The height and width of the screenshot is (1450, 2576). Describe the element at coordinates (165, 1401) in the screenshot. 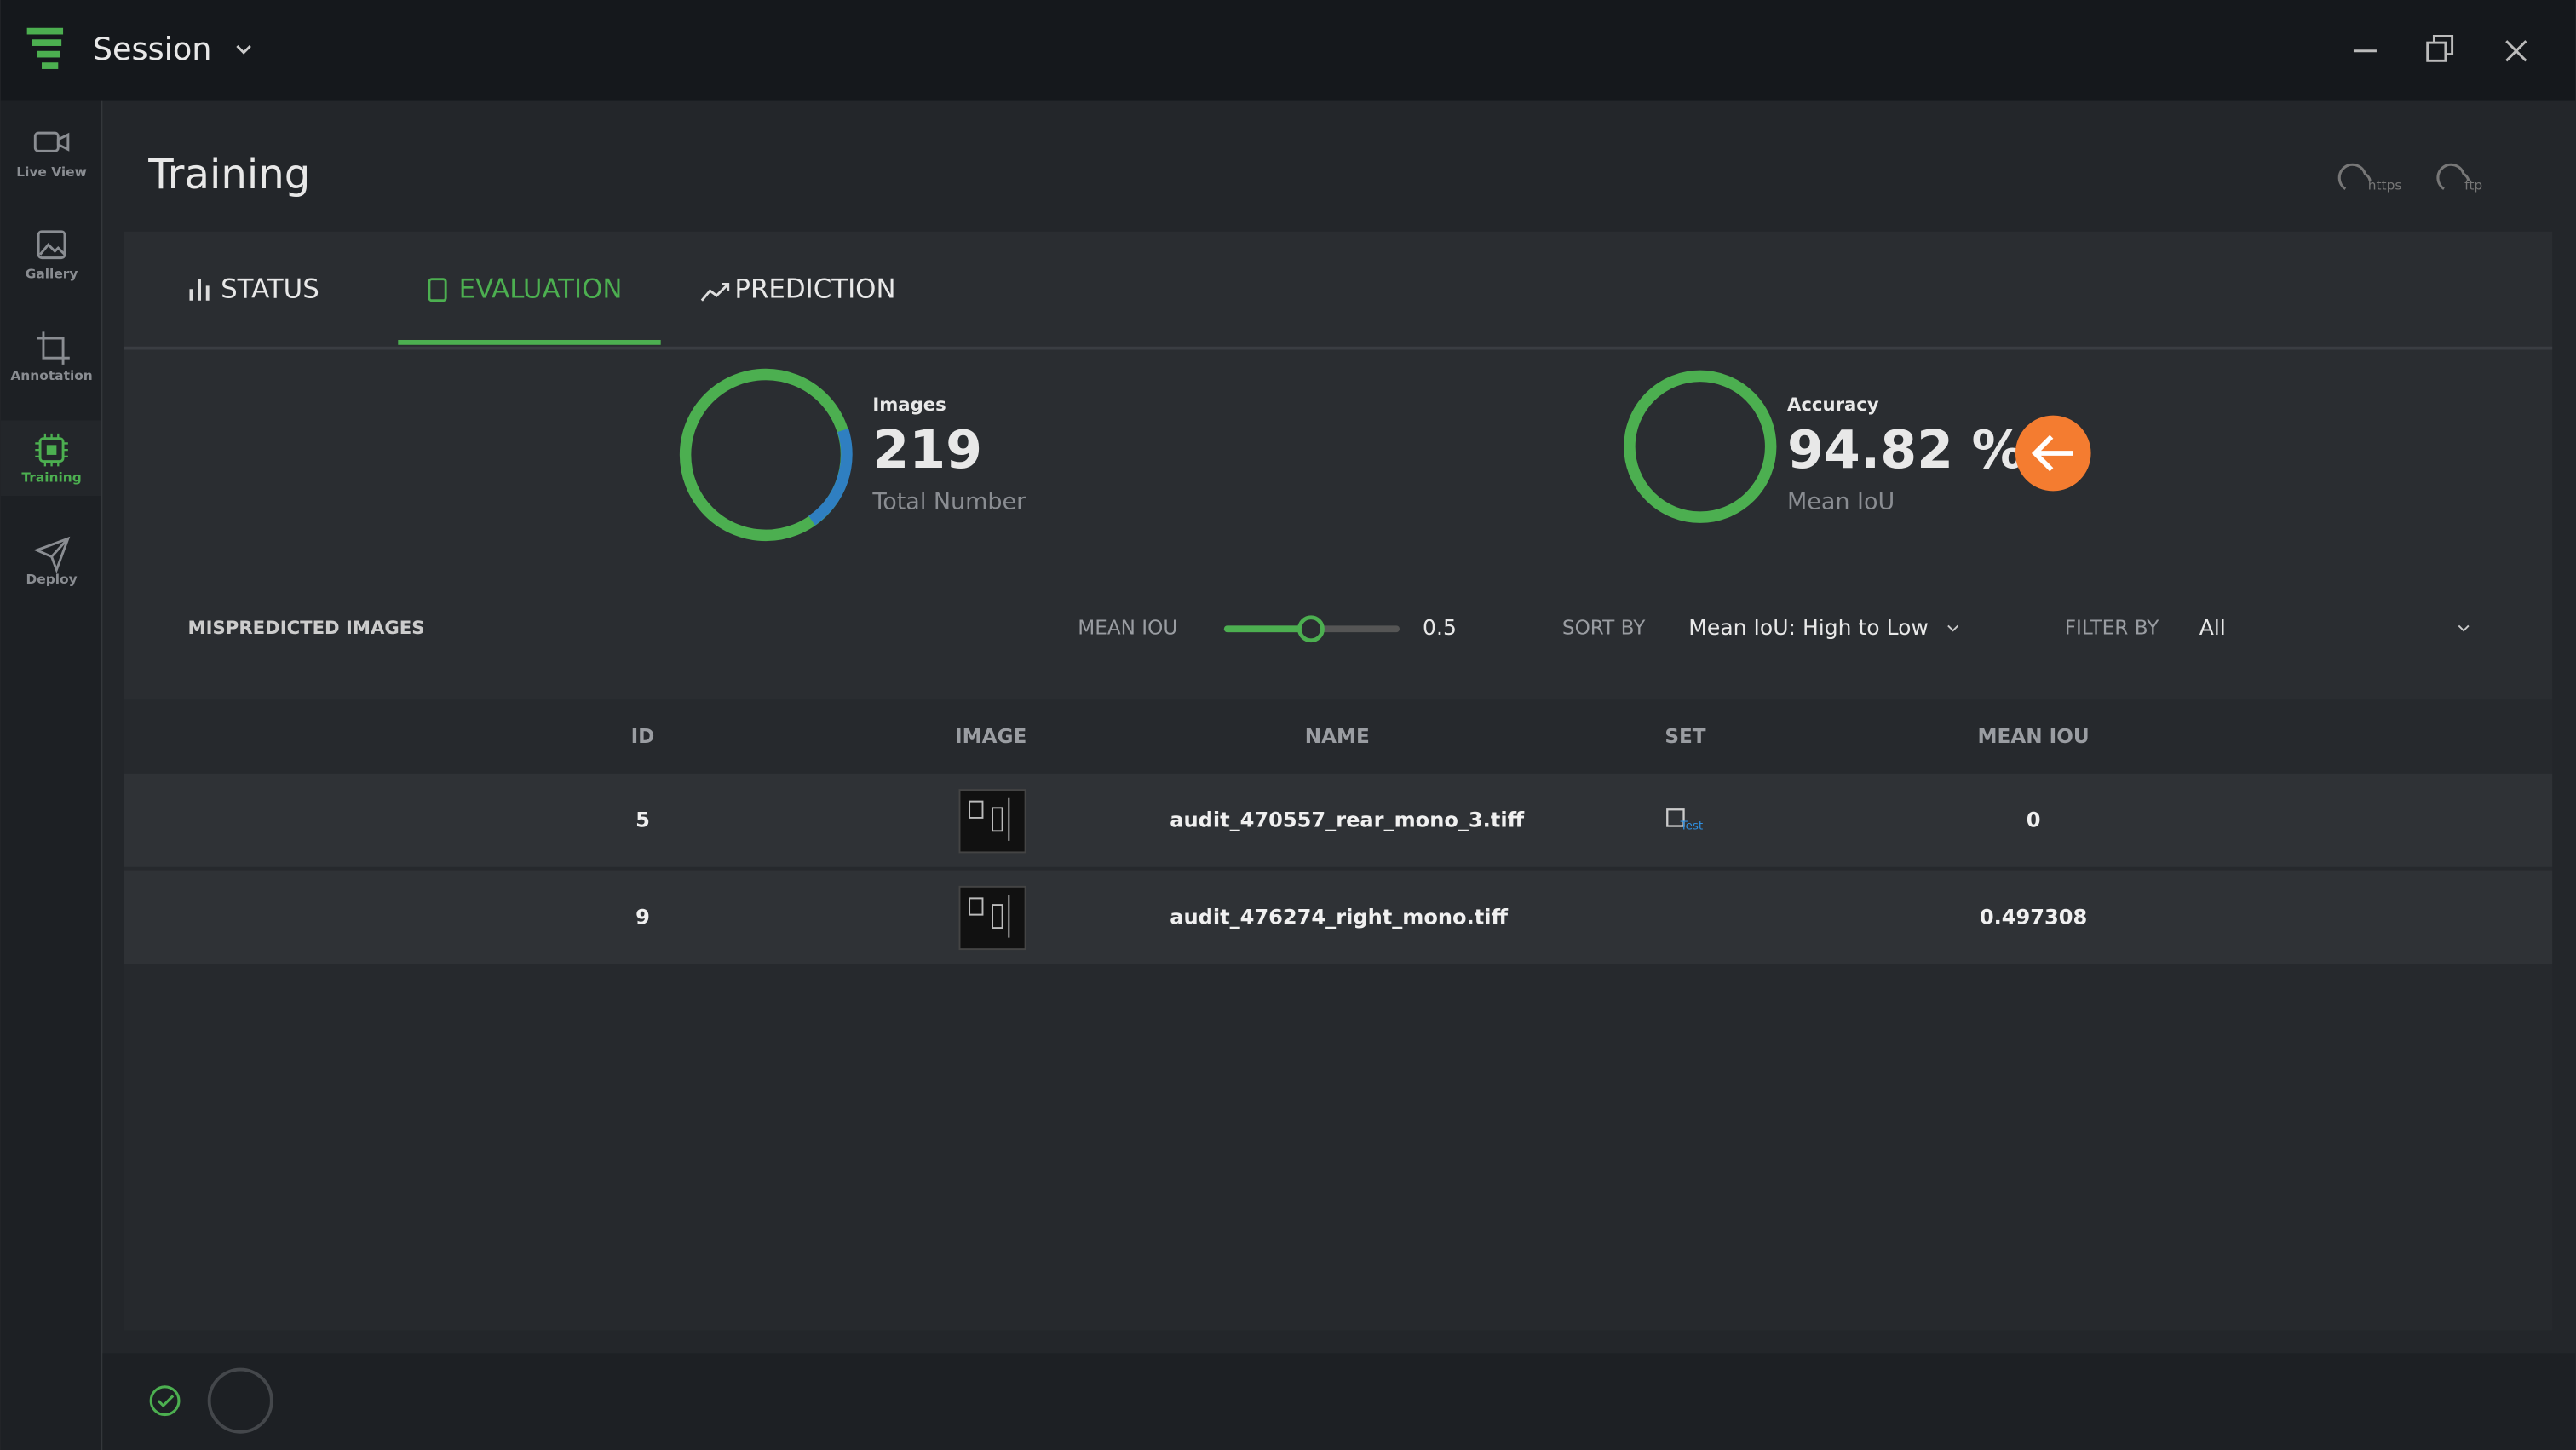

I see `status-ok` at that location.